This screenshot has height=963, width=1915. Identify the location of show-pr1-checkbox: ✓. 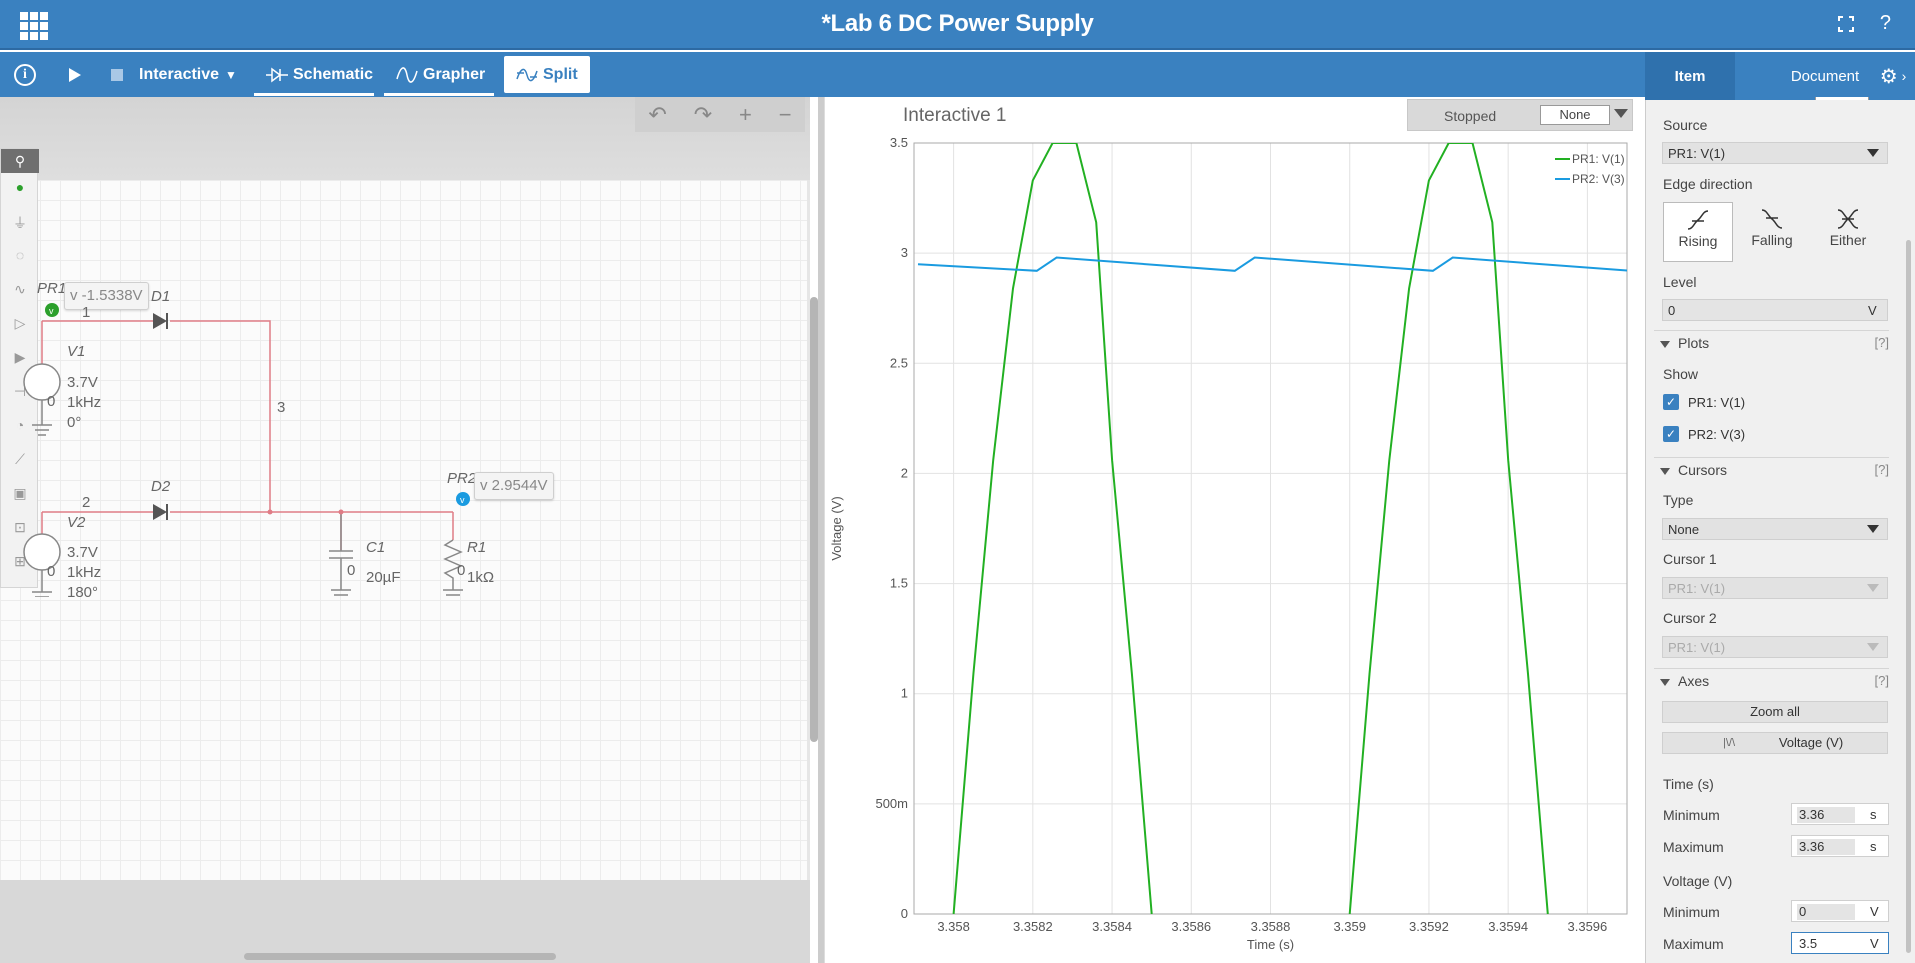
(1671, 402).